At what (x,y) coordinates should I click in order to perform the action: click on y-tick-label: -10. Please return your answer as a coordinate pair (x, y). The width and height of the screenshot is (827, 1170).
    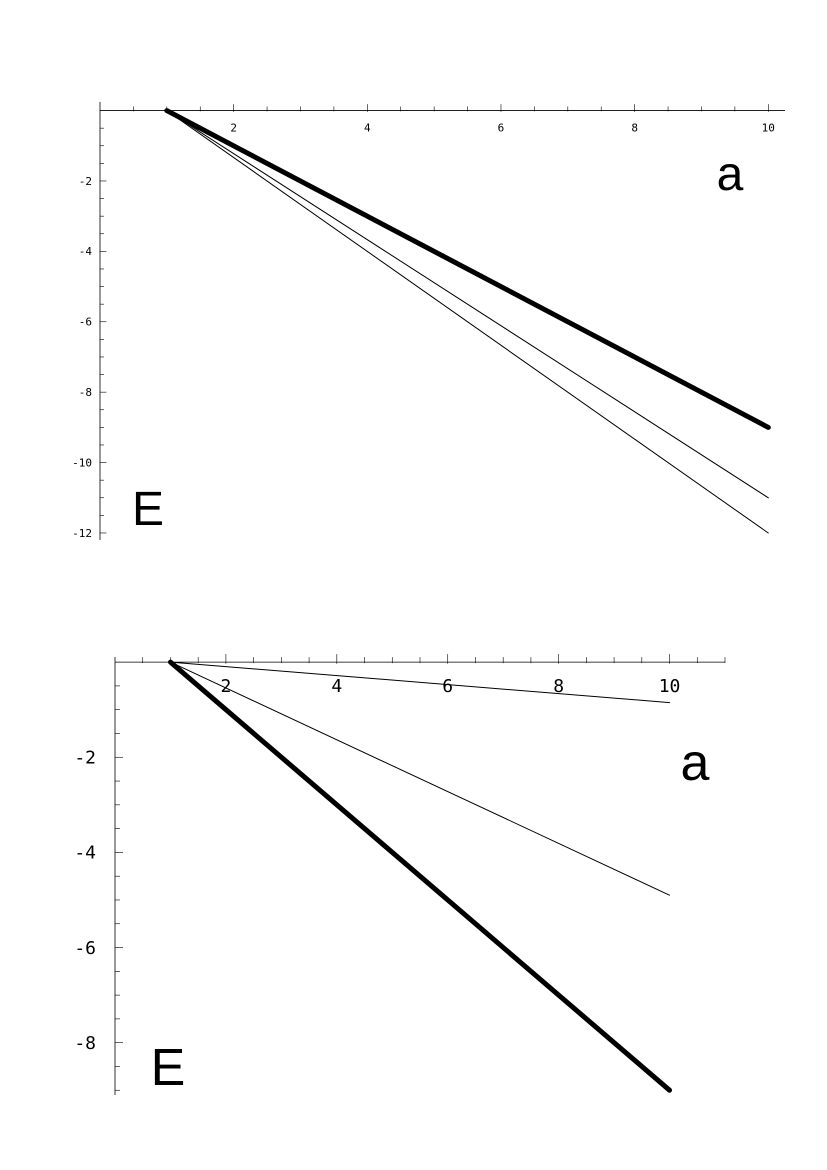
    Looking at the image, I should click on (82, 462).